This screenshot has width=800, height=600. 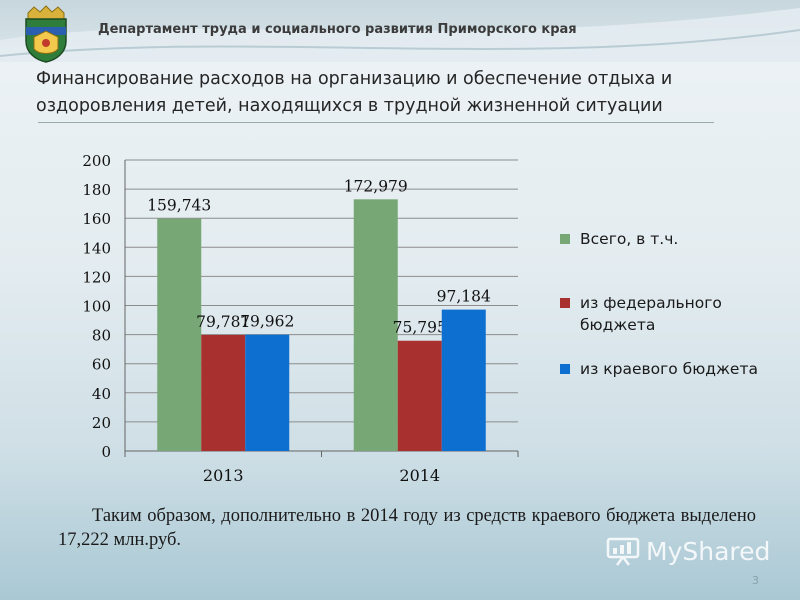 What do you see at coordinates (96, 161) in the screenshot?
I see `y-tick-label: 200` at bounding box center [96, 161].